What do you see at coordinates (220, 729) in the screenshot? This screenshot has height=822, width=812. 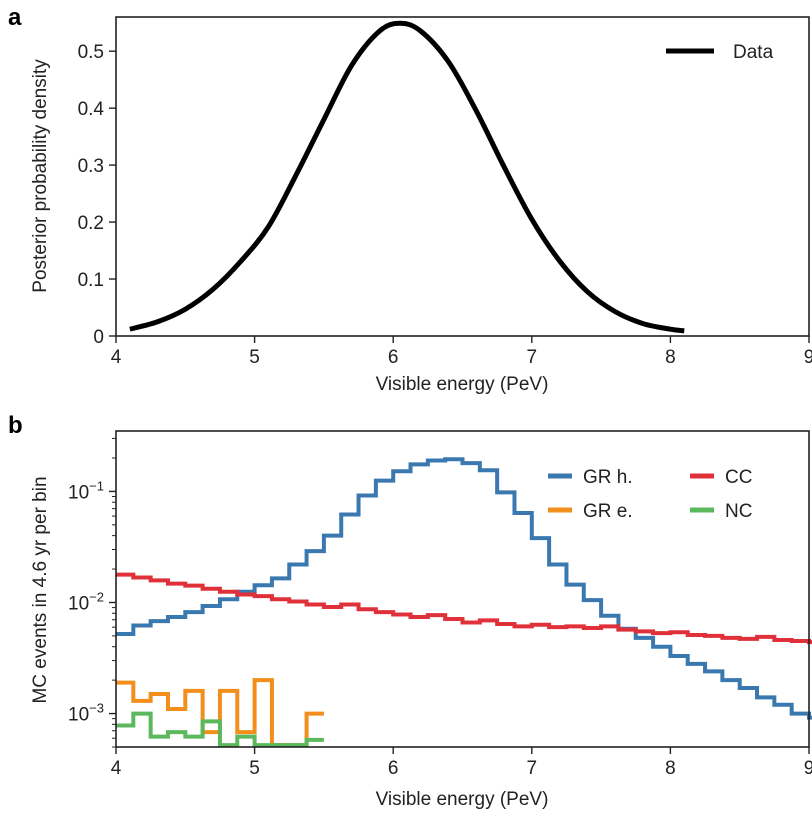 I see `series-step-nc` at bounding box center [220, 729].